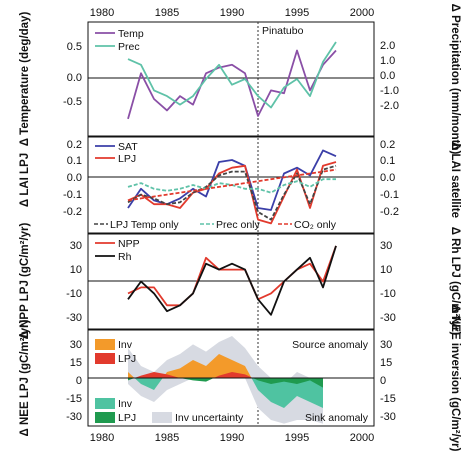 This screenshot has height=454, width=475. Describe the element at coordinates (125, 345) in the screenshot. I see `legend-inv-source-label: Inv` at that location.